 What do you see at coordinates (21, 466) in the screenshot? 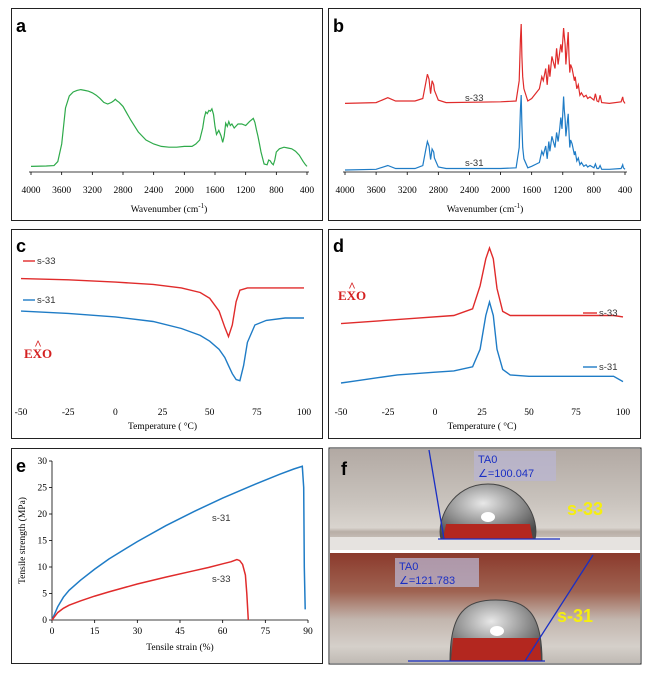
I see `panel-label-e: e` at bounding box center [21, 466].